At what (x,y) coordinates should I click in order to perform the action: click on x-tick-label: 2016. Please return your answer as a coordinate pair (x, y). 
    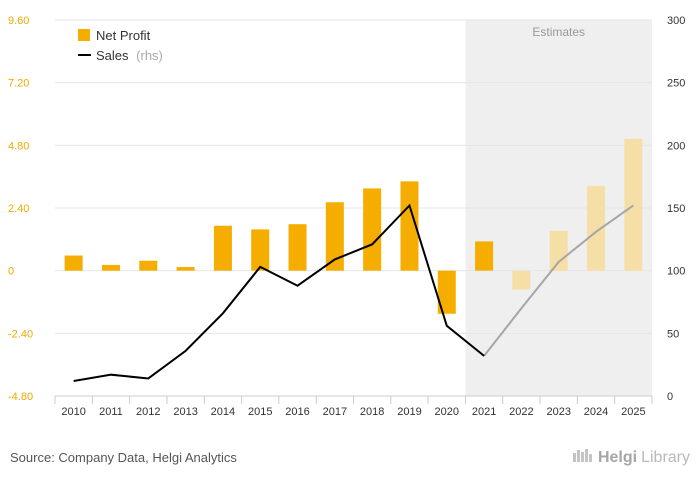
    Looking at the image, I should click on (297, 412).